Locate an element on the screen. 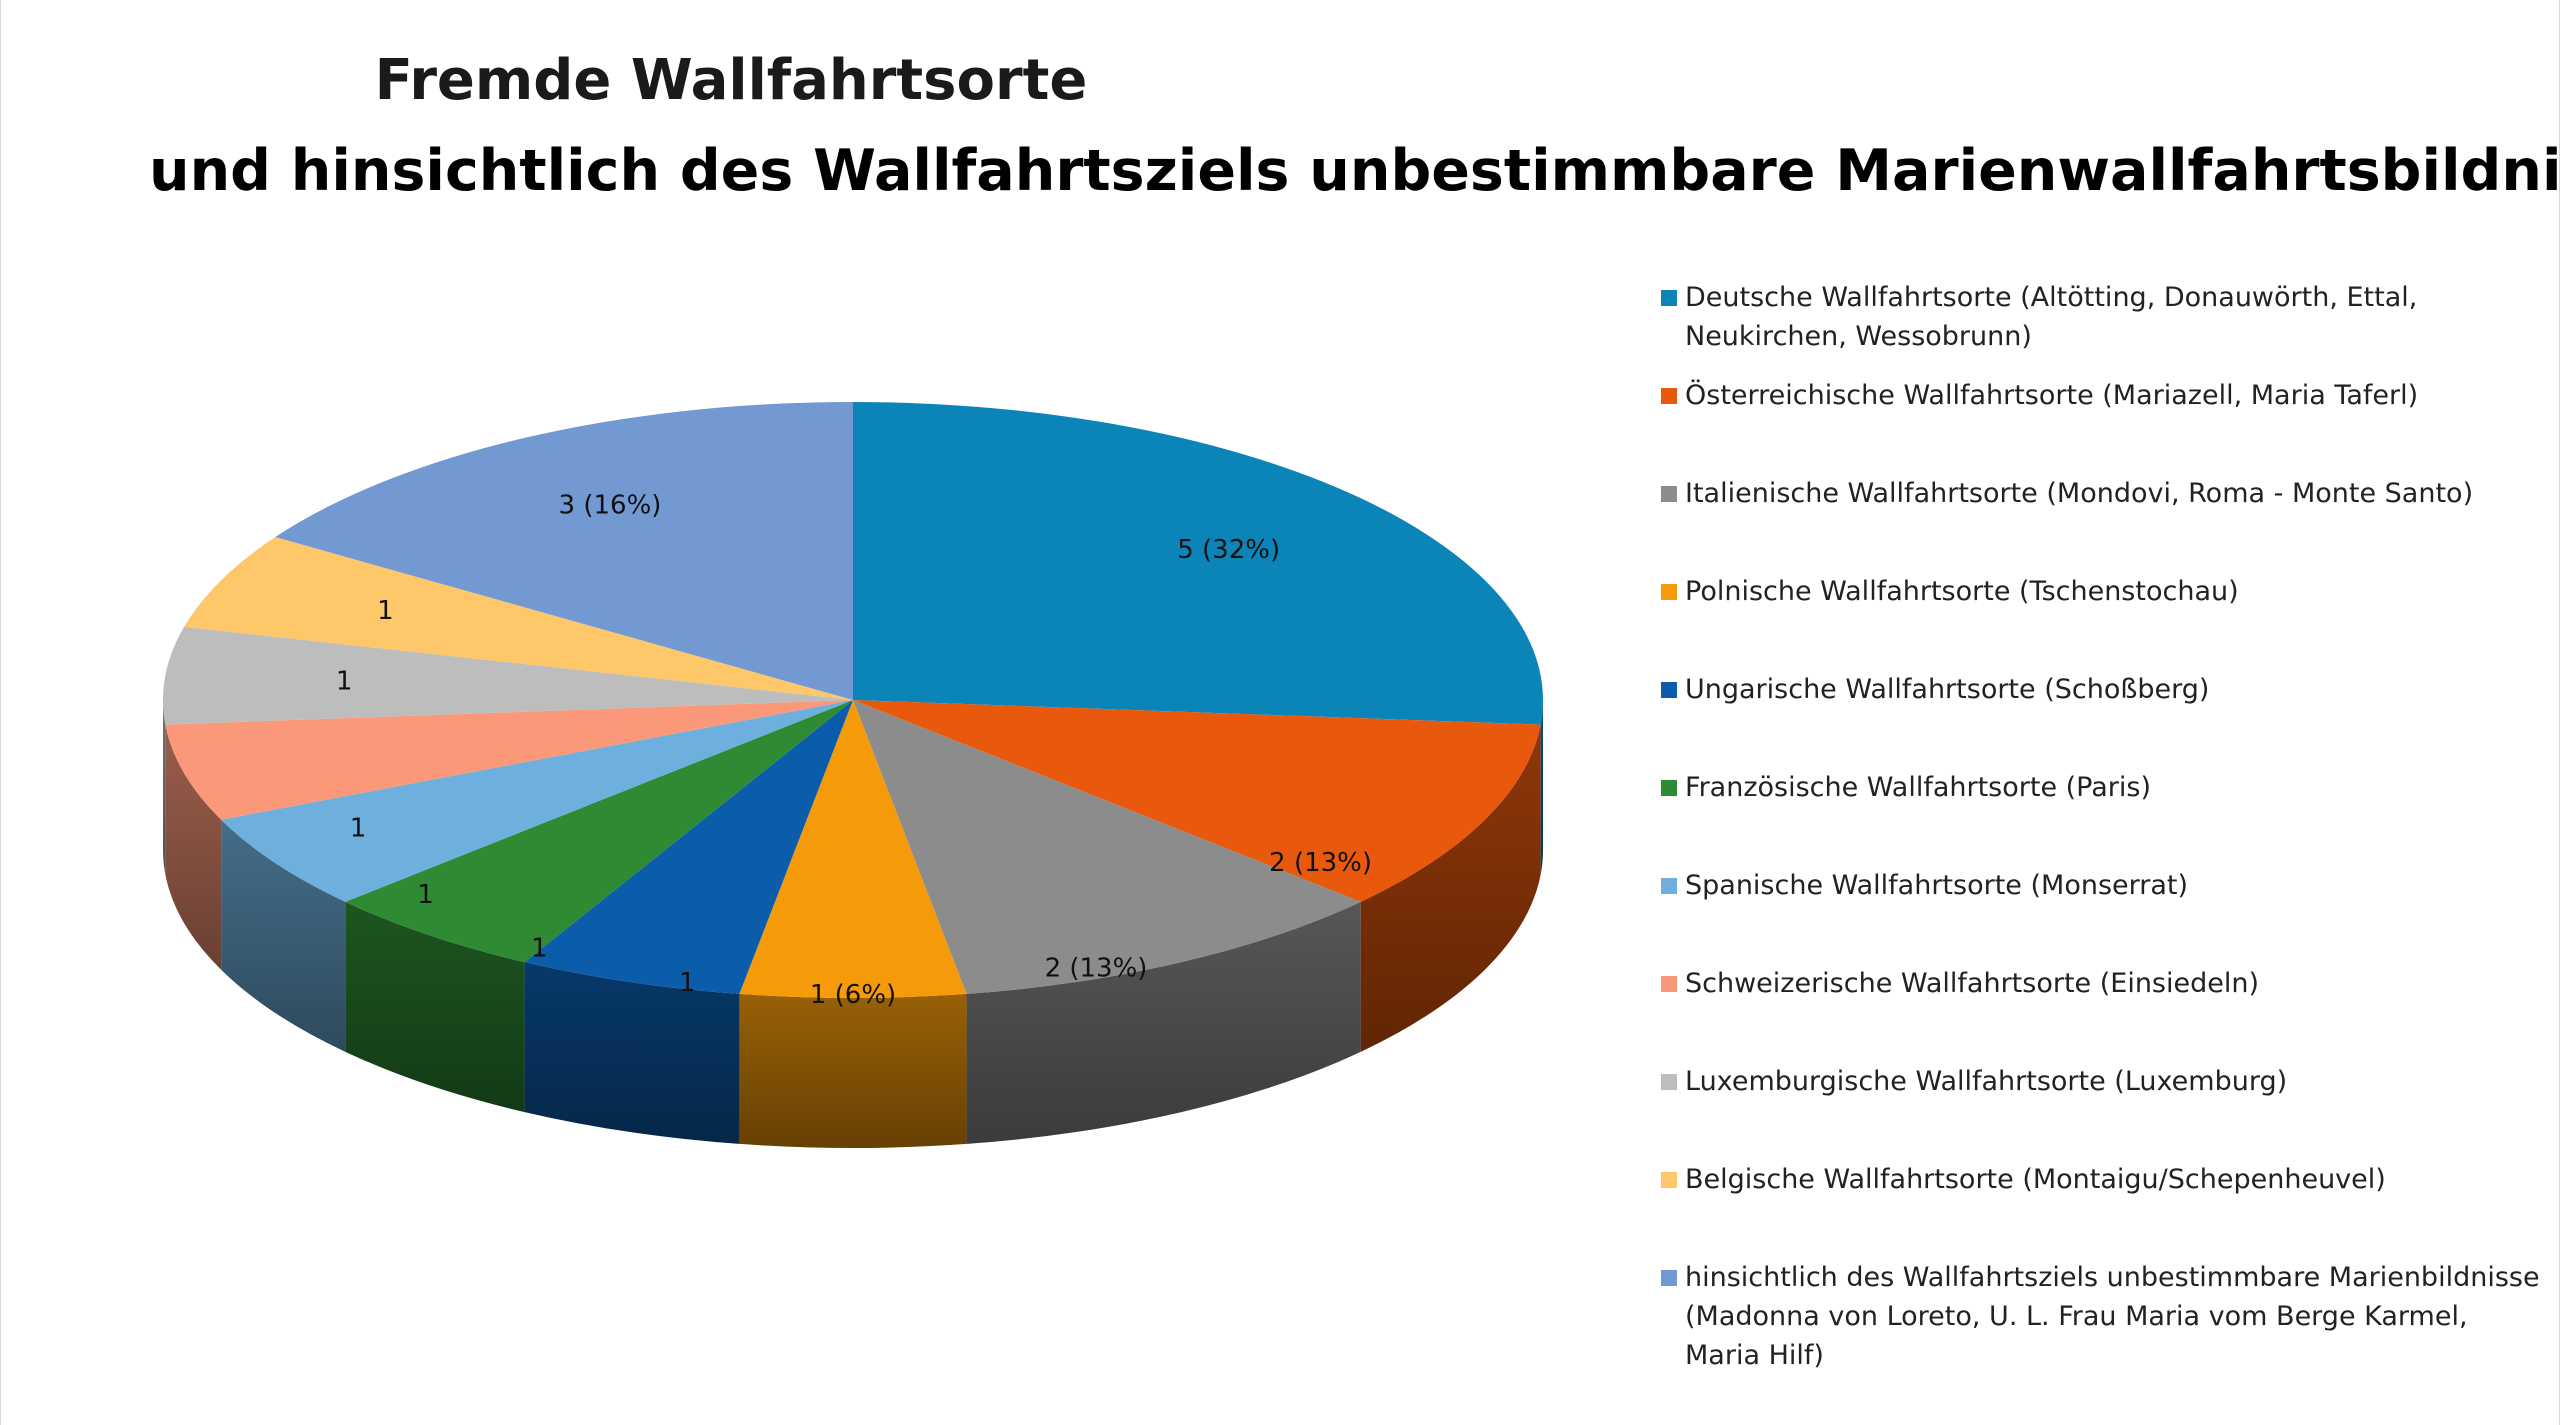  legend-label: Polnische Wallfahrtsorte (Tschenstochau) is located at coordinates (1962, 591).